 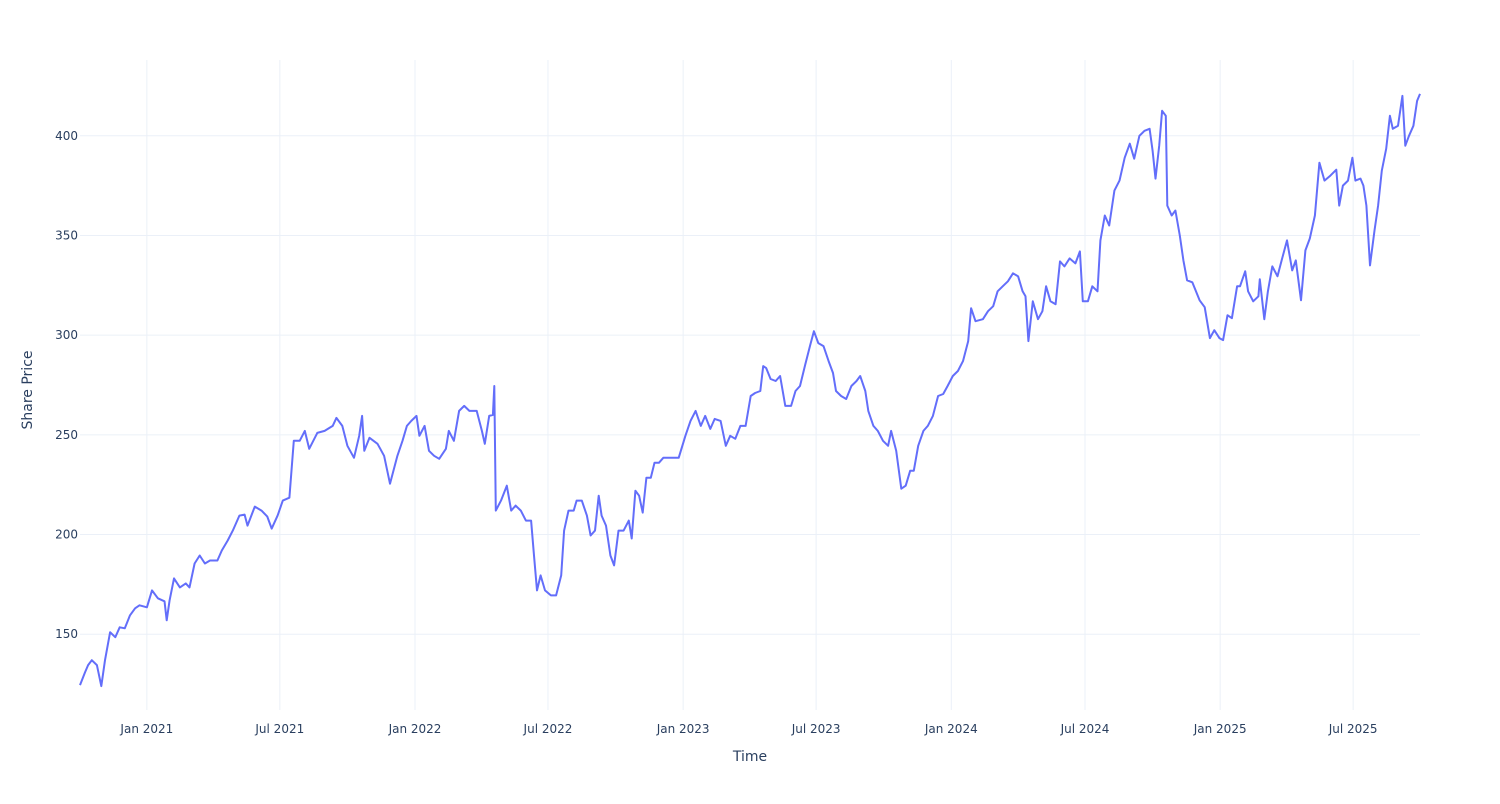 I want to click on x-tick-label: Jul 2021, so click(x=279, y=729).